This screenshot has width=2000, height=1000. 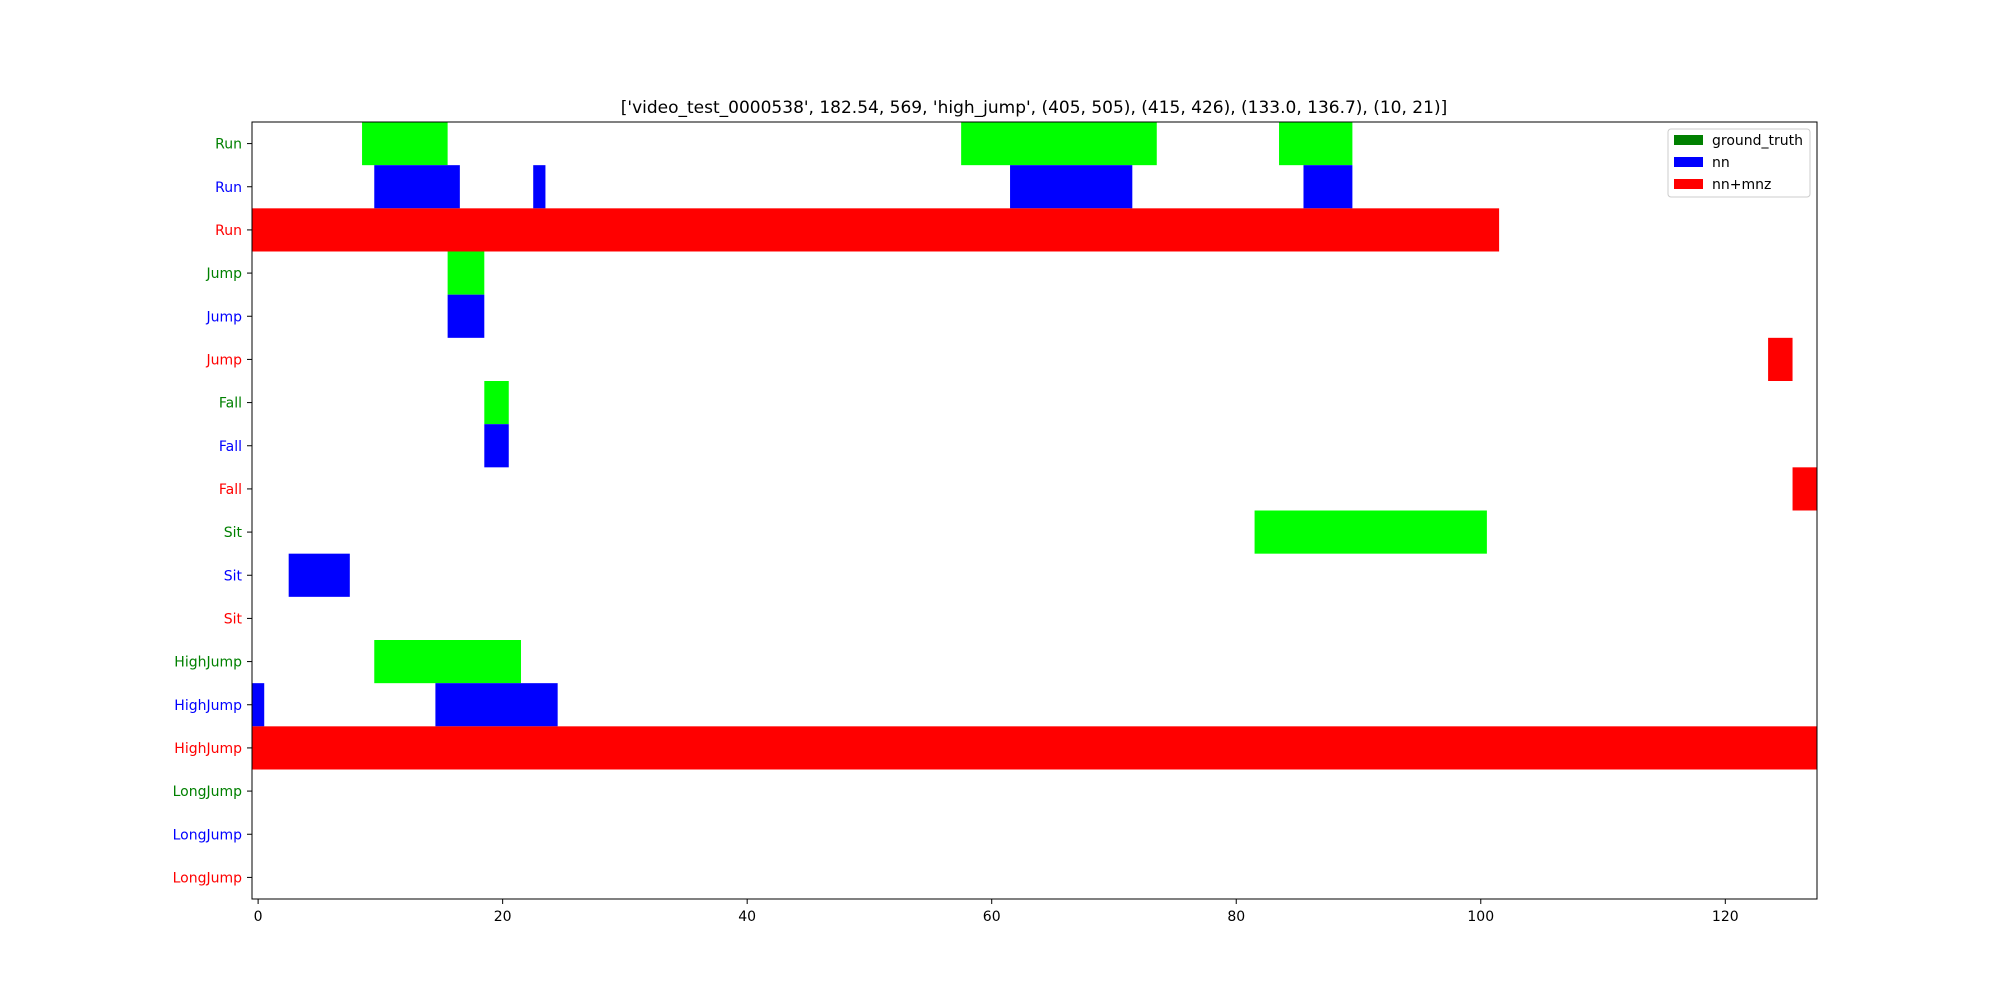 What do you see at coordinates (1757, 141) in the screenshot?
I see `legend-label-ground_truth: ground_truth` at bounding box center [1757, 141].